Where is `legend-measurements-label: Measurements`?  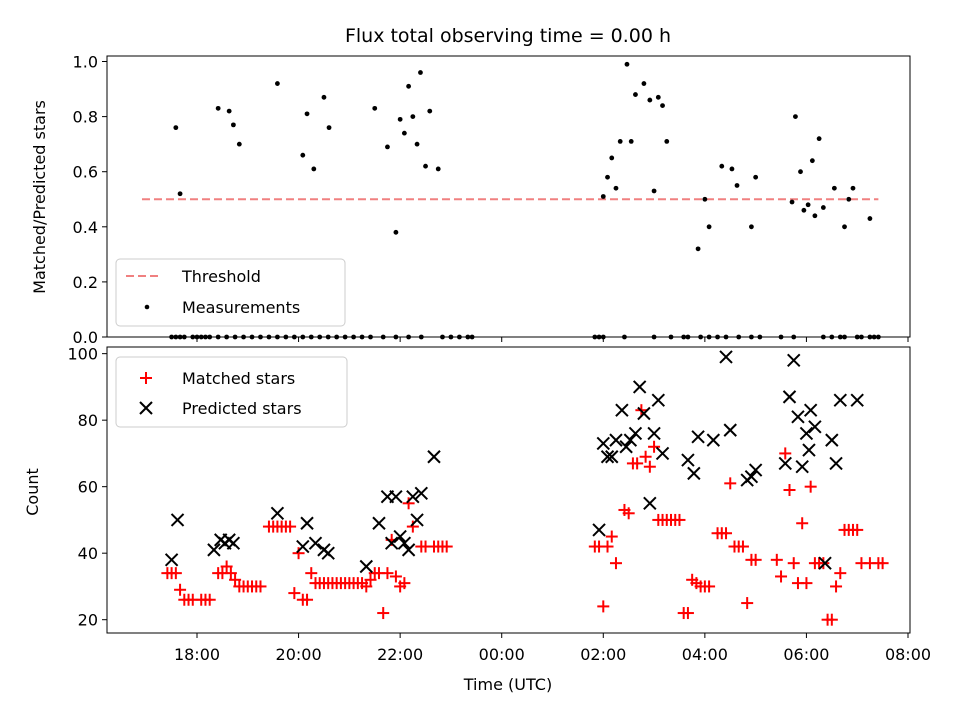 legend-measurements-label: Measurements is located at coordinates (241, 307).